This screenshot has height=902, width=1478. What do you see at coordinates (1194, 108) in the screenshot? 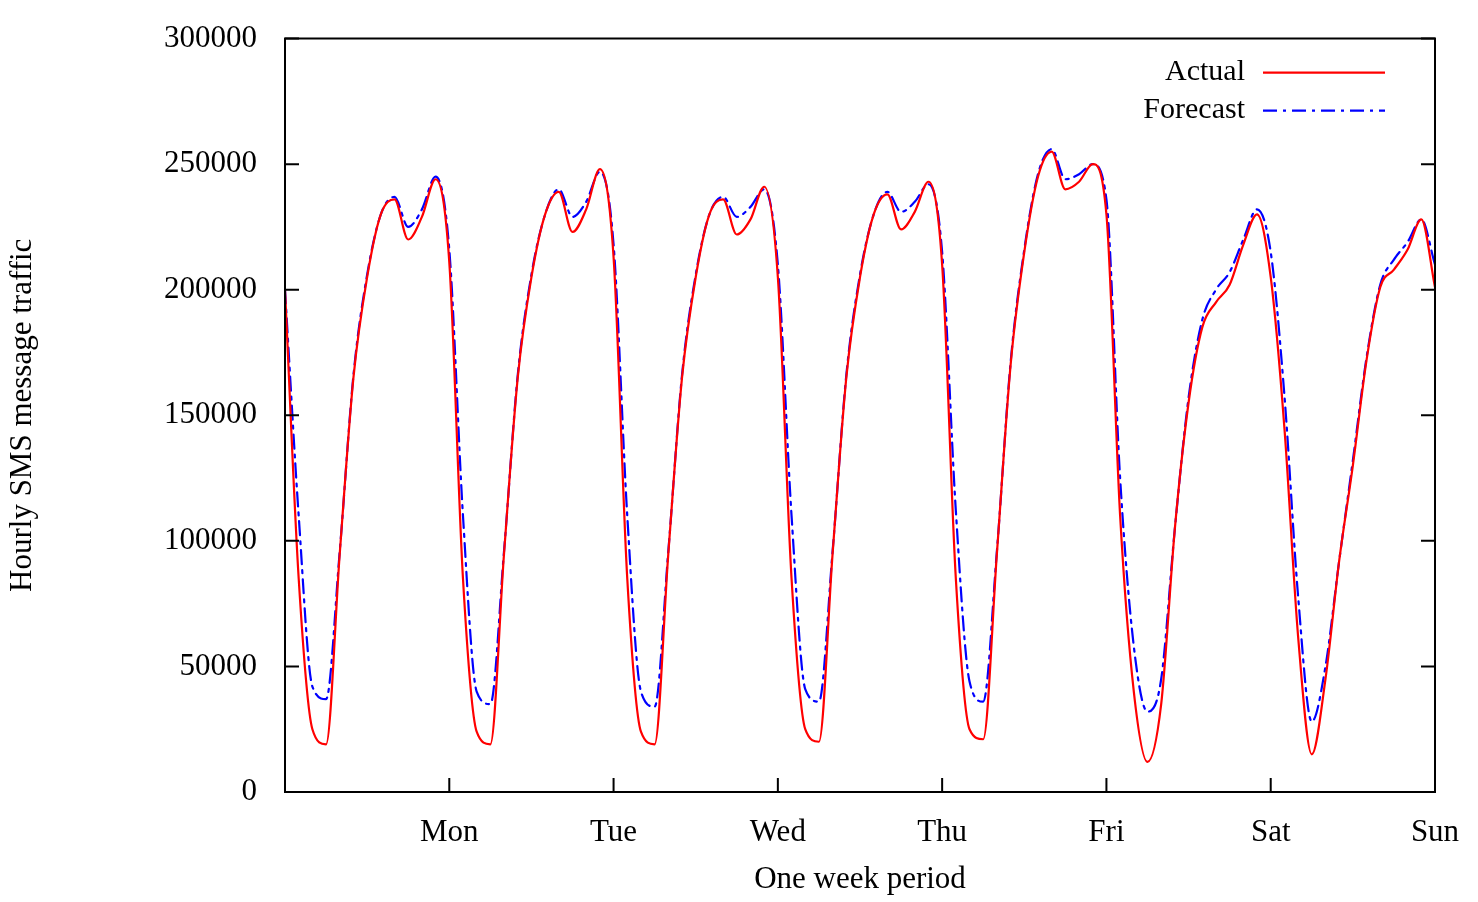
I see `legend-label: Forecast` at bounding box center [1194, 108].